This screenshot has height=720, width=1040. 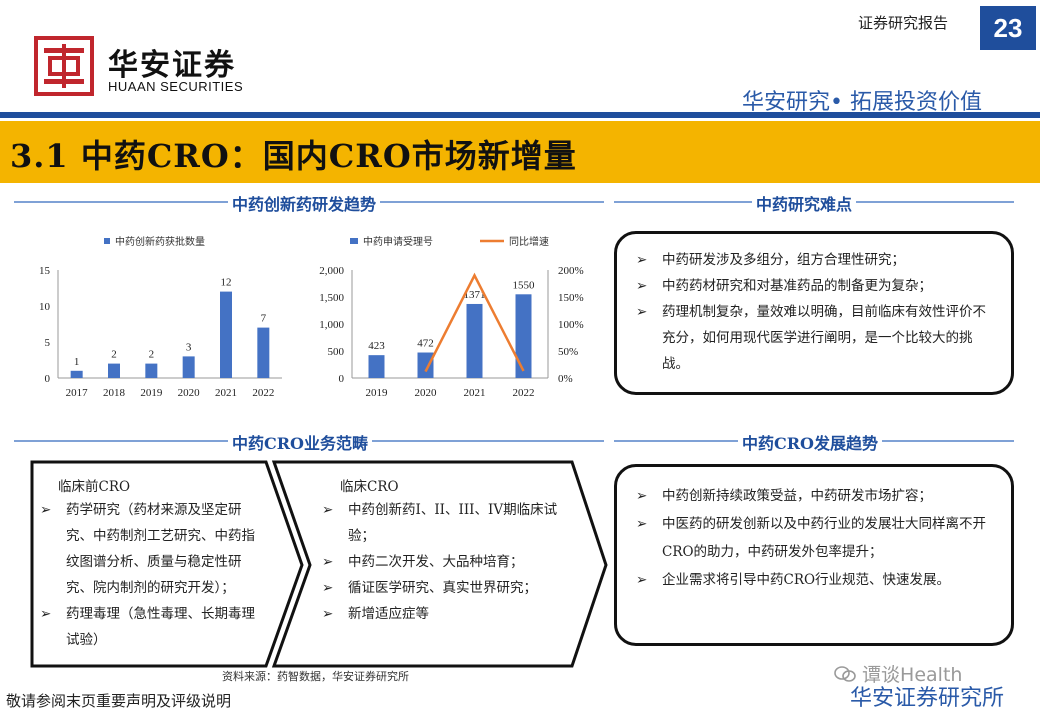 What do you see at coordinates (804, 203) in the screenshot?
I see `section-title-difficulty: 中药研究难点` at bounding box center [804, 203].